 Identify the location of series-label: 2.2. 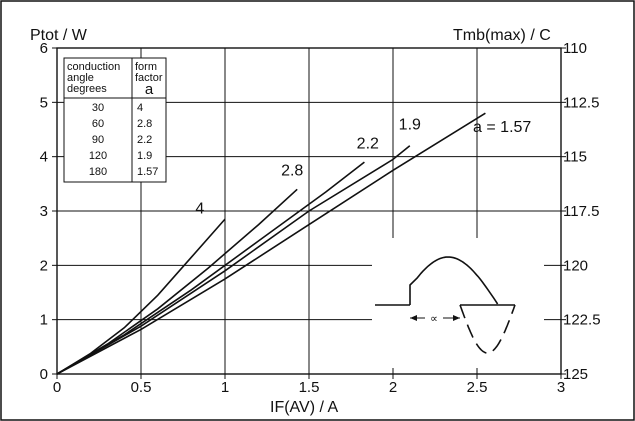
(368, 144).